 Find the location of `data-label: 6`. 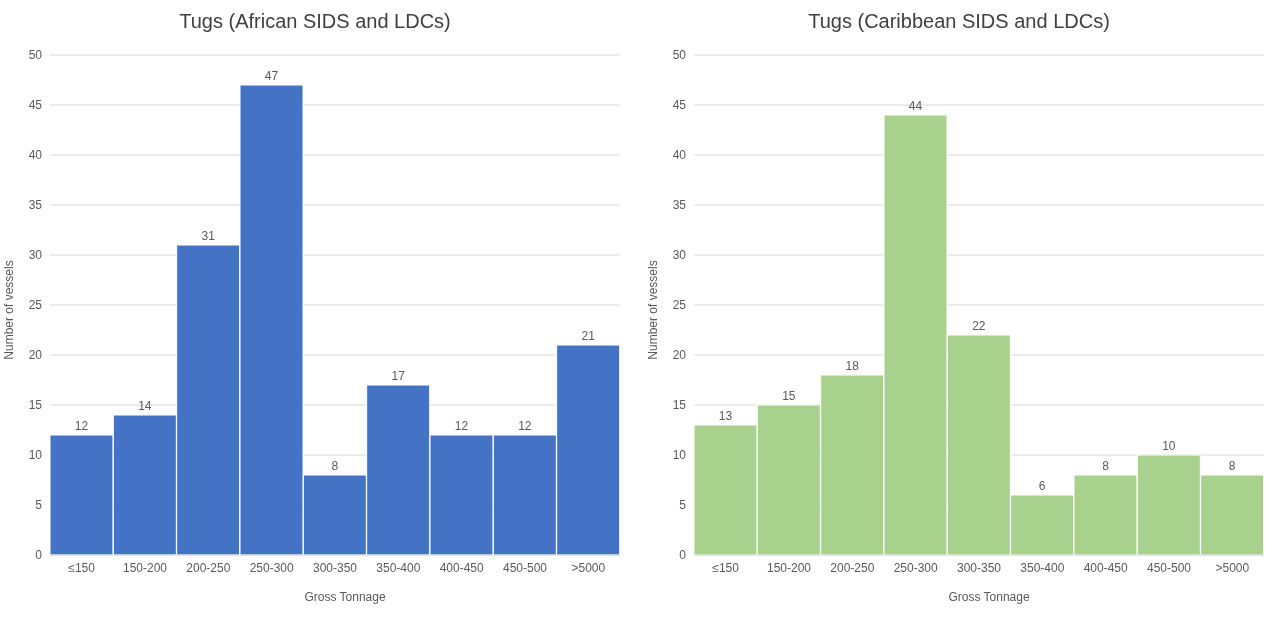

data-label: 6 is located at coordinates (1042, 486).